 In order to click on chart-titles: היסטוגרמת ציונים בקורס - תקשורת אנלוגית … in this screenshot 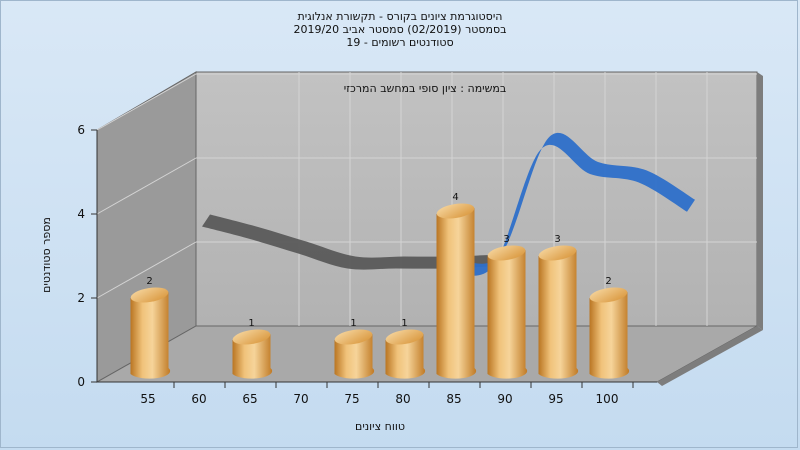, I will do `click(400, 29)`.